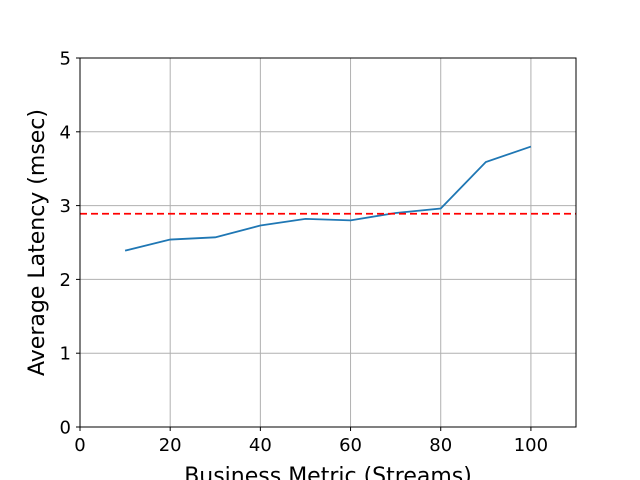  What do you see at coordinates (350, 445) in the screenshot?
I see `x-tick-label: 60` at bounding box center [350, 445].